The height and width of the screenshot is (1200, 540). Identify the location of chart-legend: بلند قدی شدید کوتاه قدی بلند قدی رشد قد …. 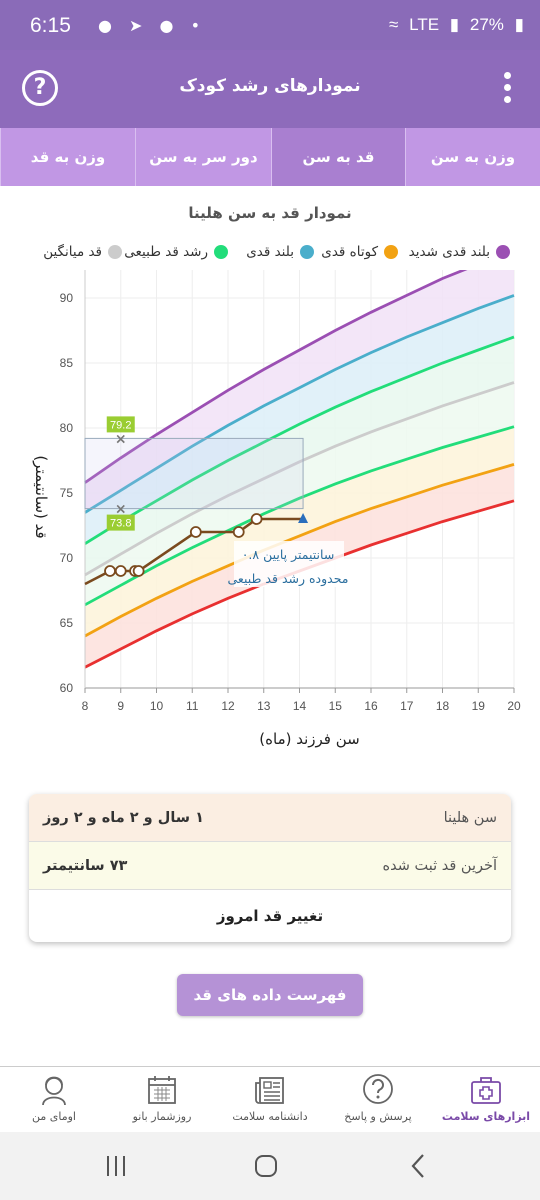
(270, 255).